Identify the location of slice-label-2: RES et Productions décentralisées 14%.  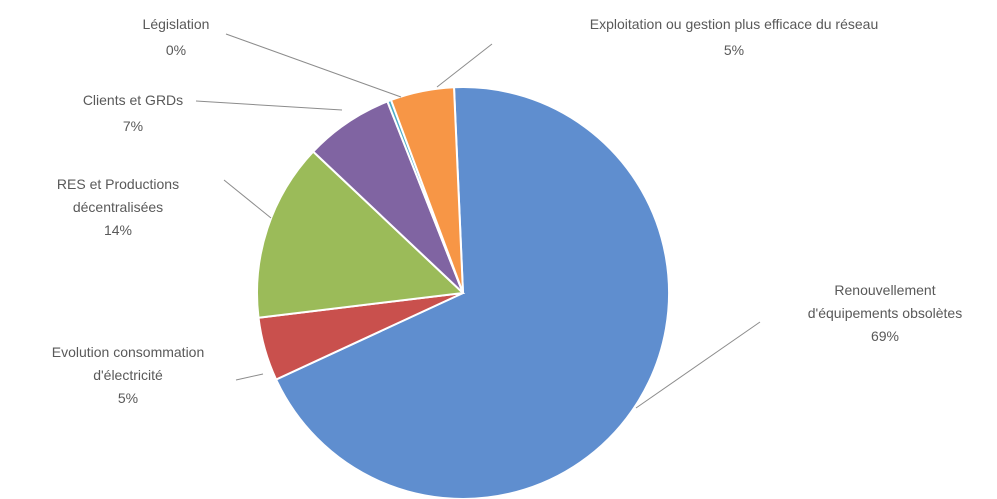
(118, 207).